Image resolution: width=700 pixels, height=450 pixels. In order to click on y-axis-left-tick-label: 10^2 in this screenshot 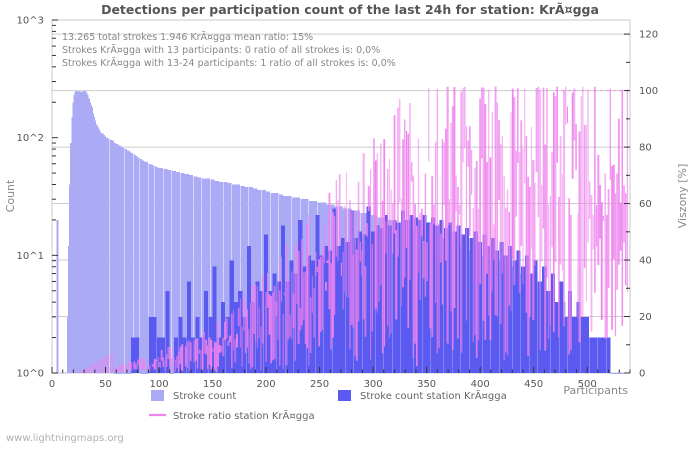, I will do `click(30, 138)`.